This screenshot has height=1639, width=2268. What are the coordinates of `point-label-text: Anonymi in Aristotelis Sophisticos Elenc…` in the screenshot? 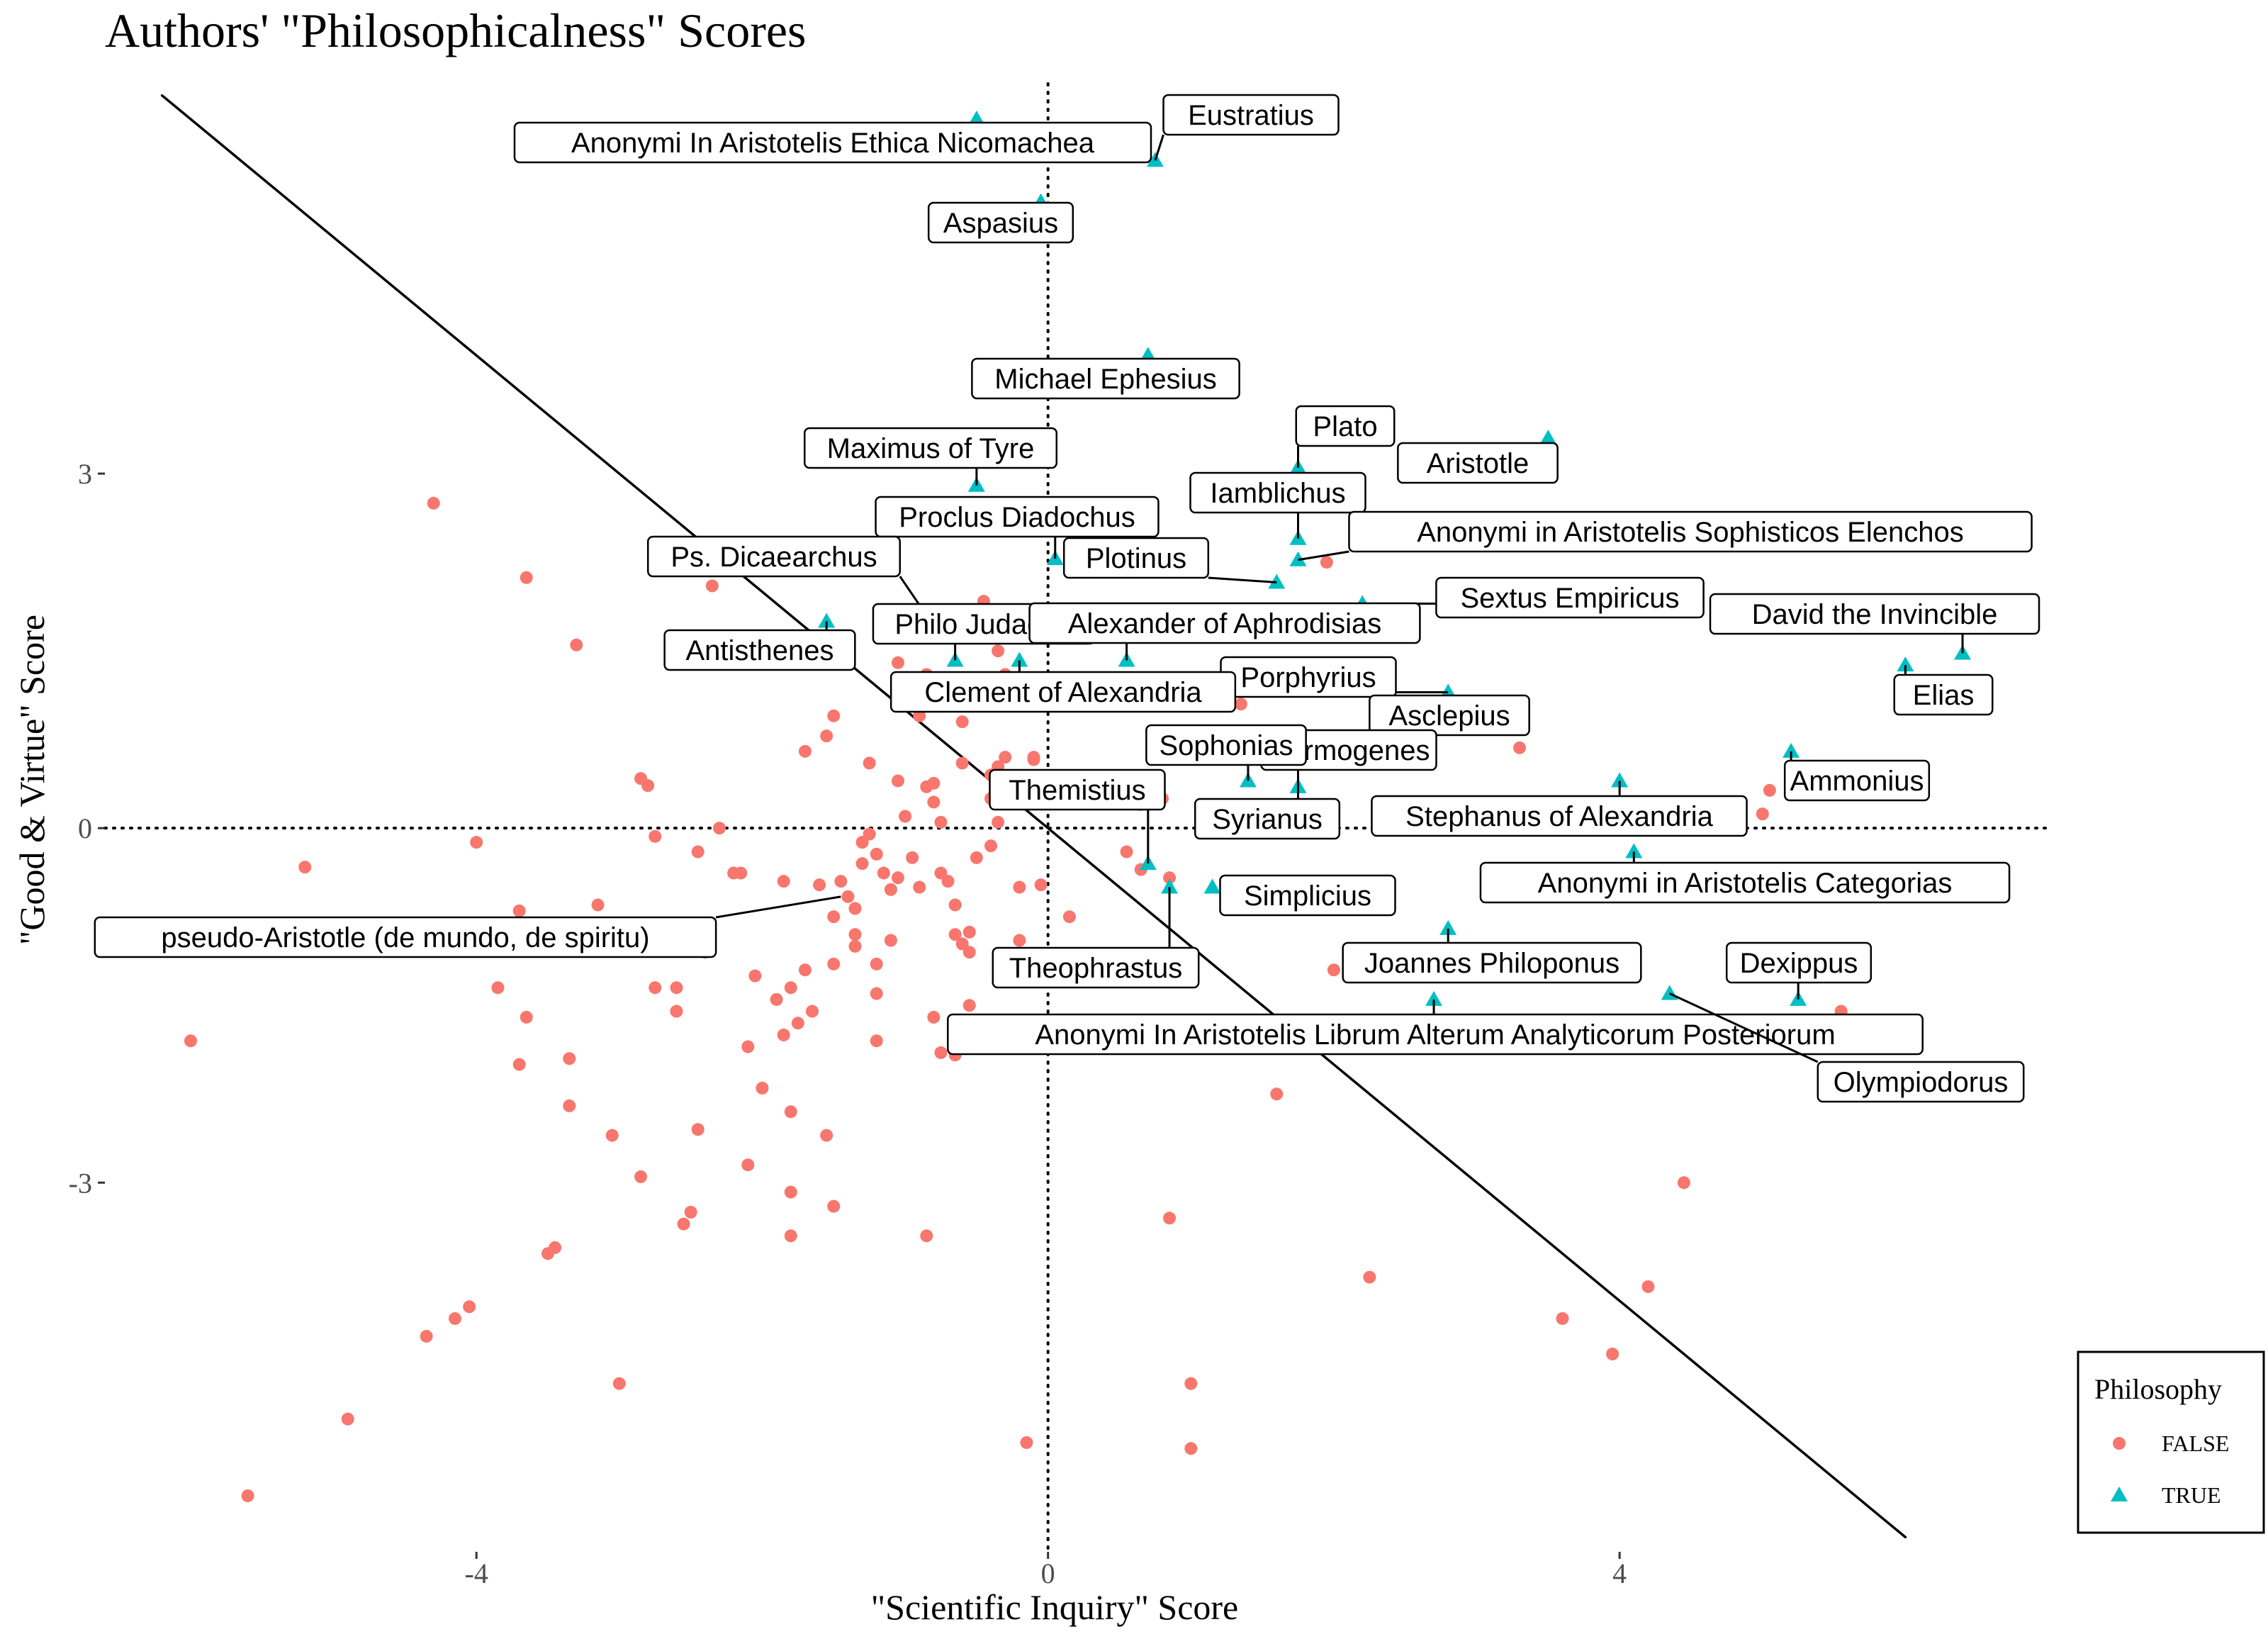 It's located at (1690, 532).